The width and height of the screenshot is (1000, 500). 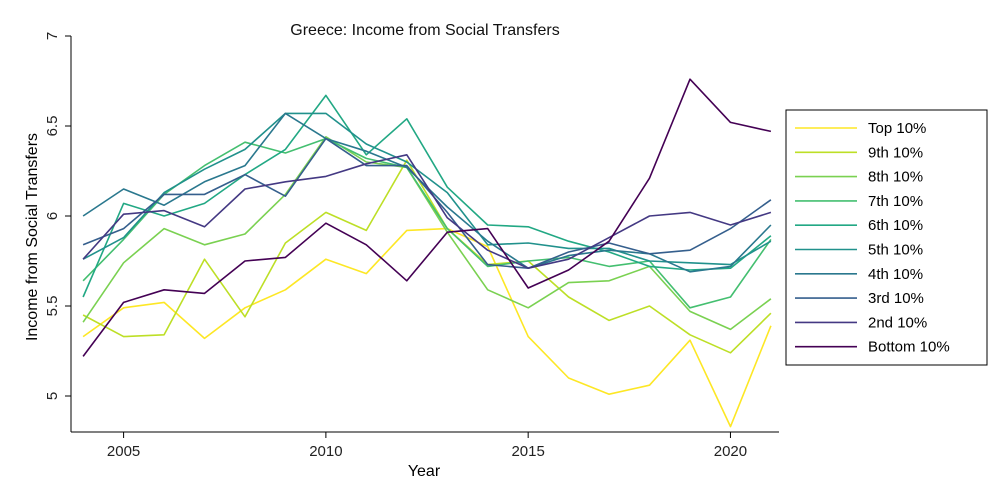 I want to click on y-tick-label: 5.5, so click(x=52, y=306).